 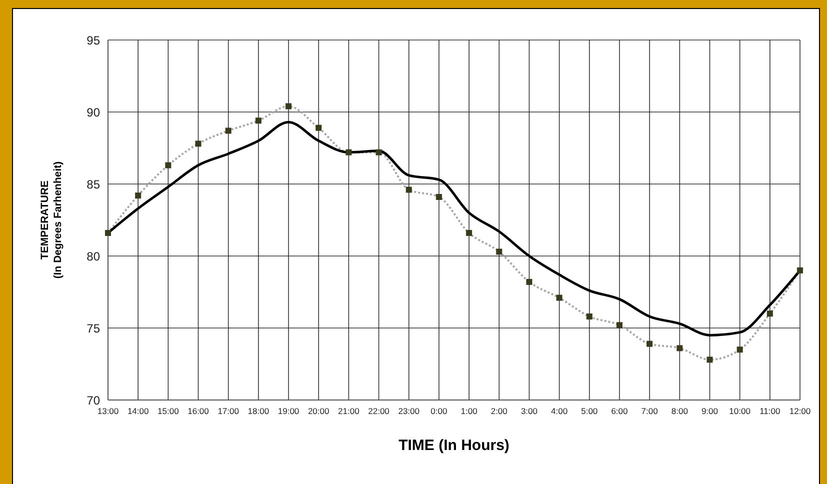 I want to click on x-tick-label: 18:00, so click(x=259, y=411).